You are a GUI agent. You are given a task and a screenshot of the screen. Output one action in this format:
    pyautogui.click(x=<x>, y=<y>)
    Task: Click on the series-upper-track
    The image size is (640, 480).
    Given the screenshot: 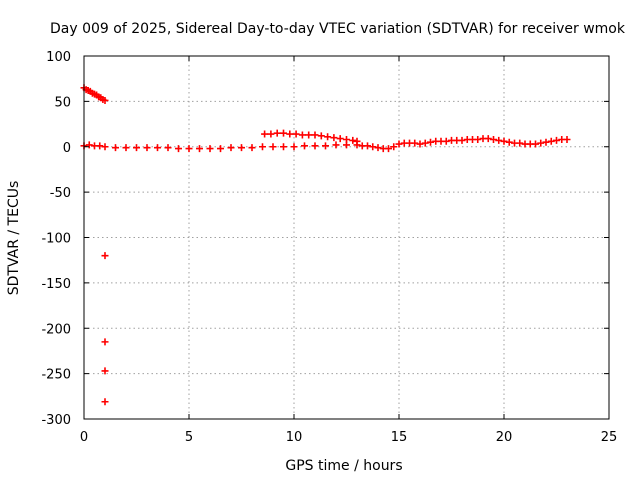 What is the action you would take?
    pyautogui.click(x=311, y=137)
    